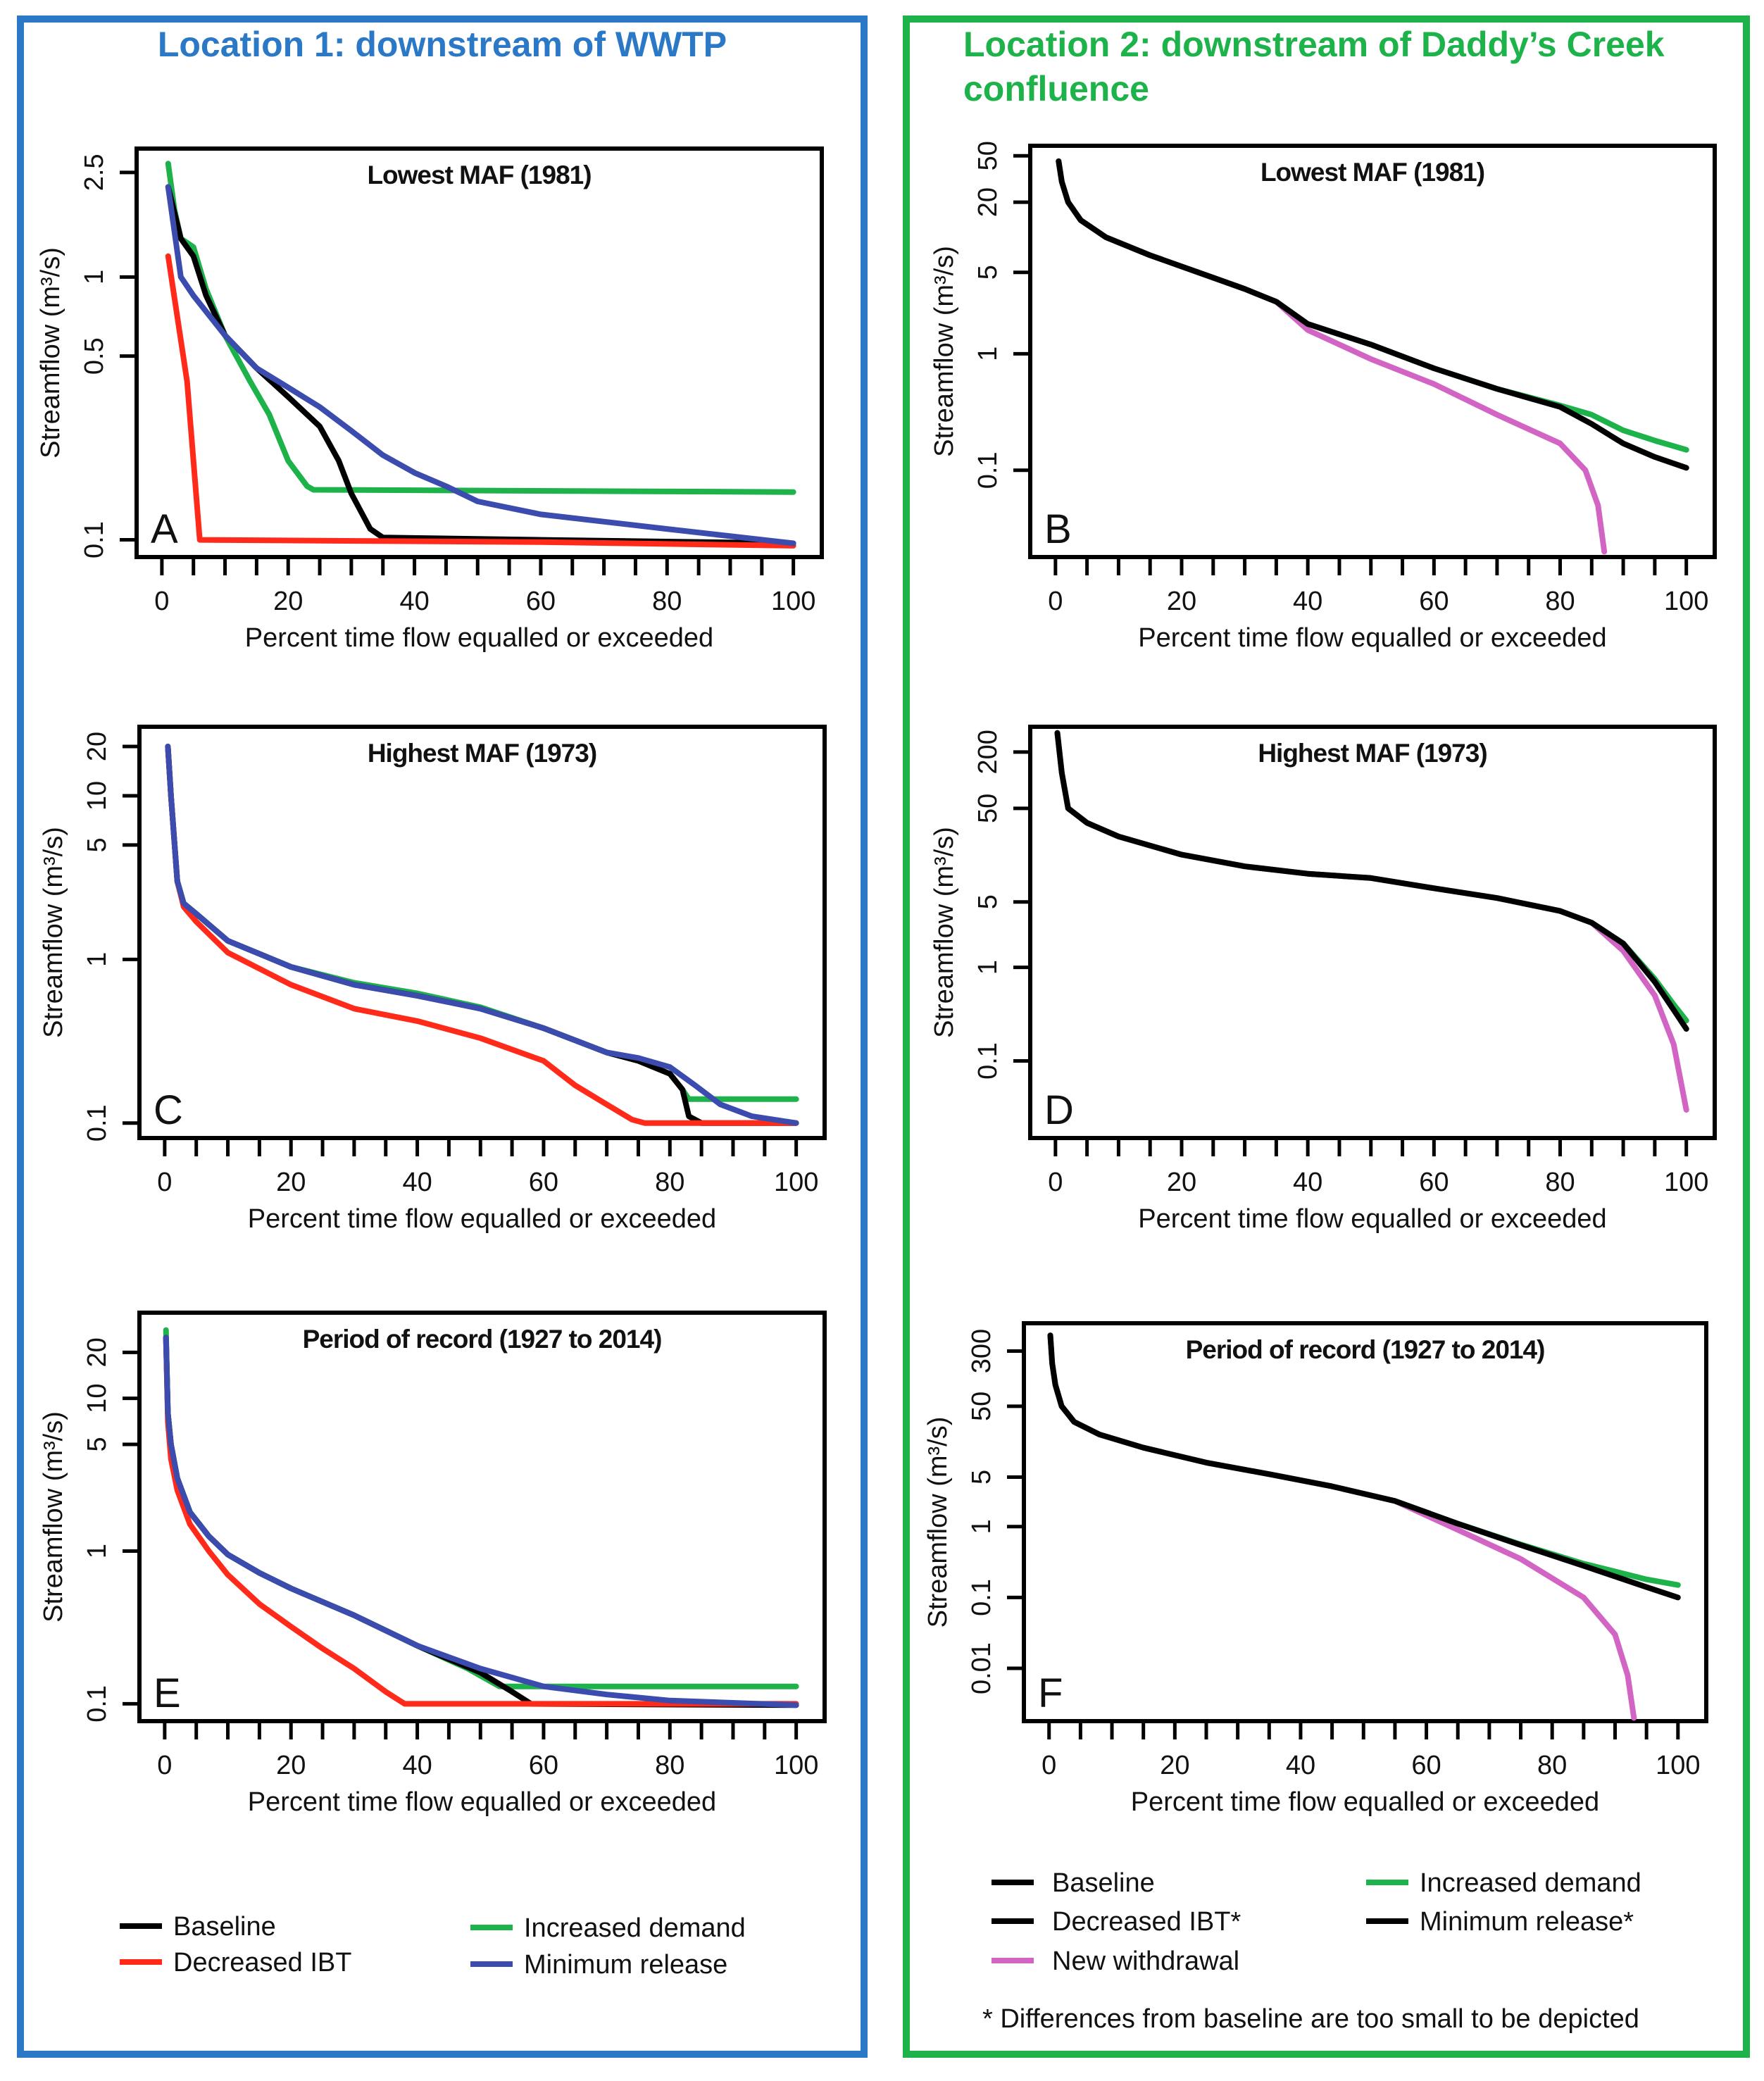 This screenshot has width=1764, height=2081. I want to click on plot-title: Lowest MAF (1981), so click(479, 175).